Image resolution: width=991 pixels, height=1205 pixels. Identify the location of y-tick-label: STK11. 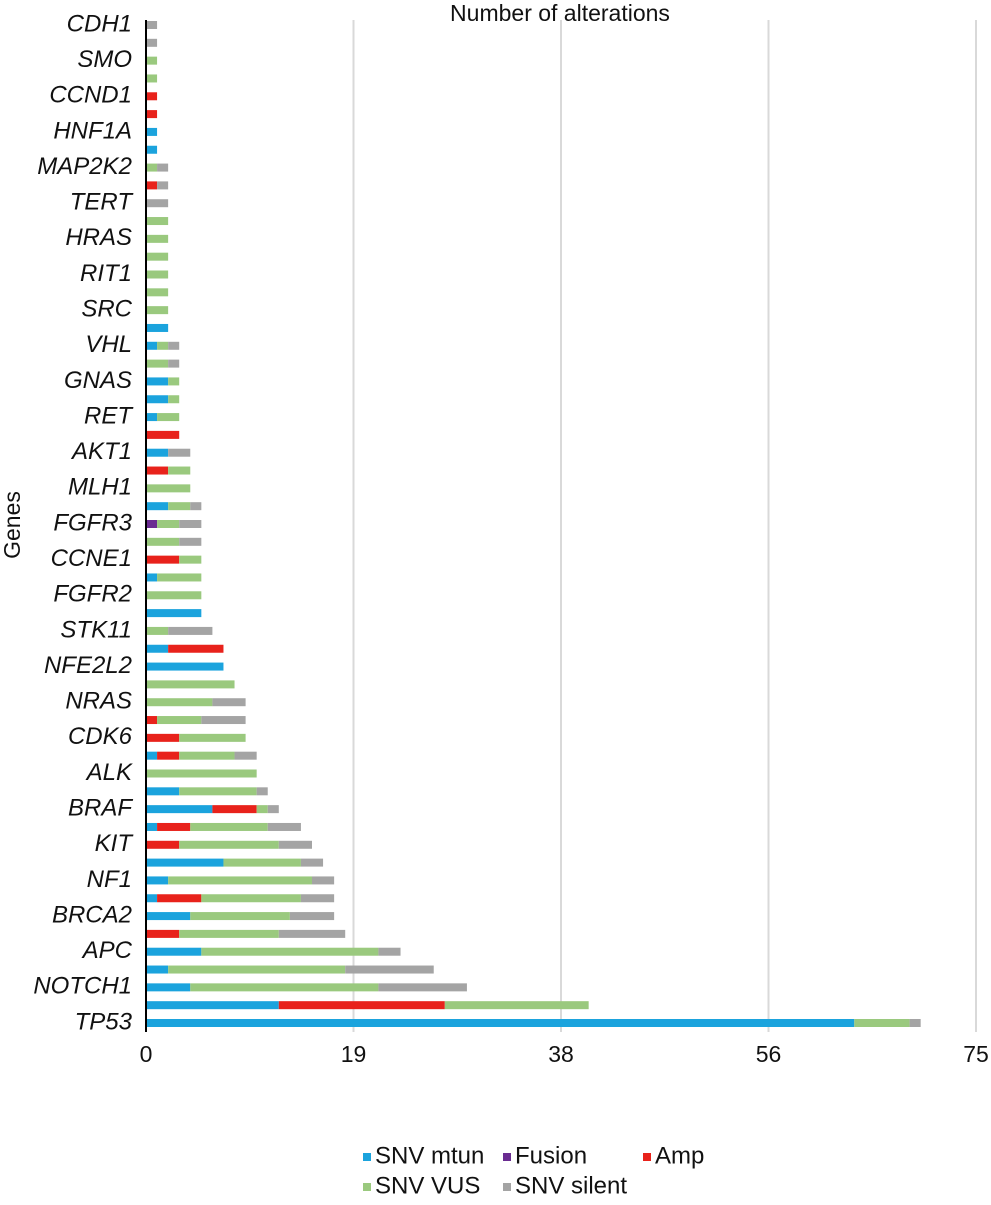
(96, 629).